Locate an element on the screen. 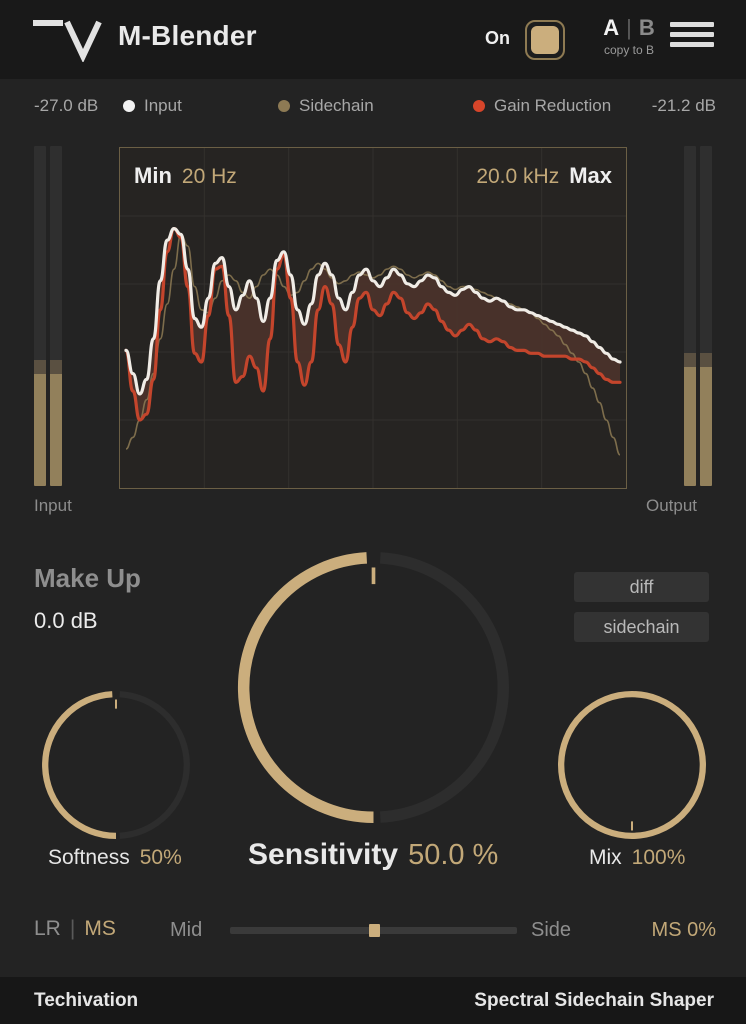  input-meter-bar-left is located at coordinates (40, 316).